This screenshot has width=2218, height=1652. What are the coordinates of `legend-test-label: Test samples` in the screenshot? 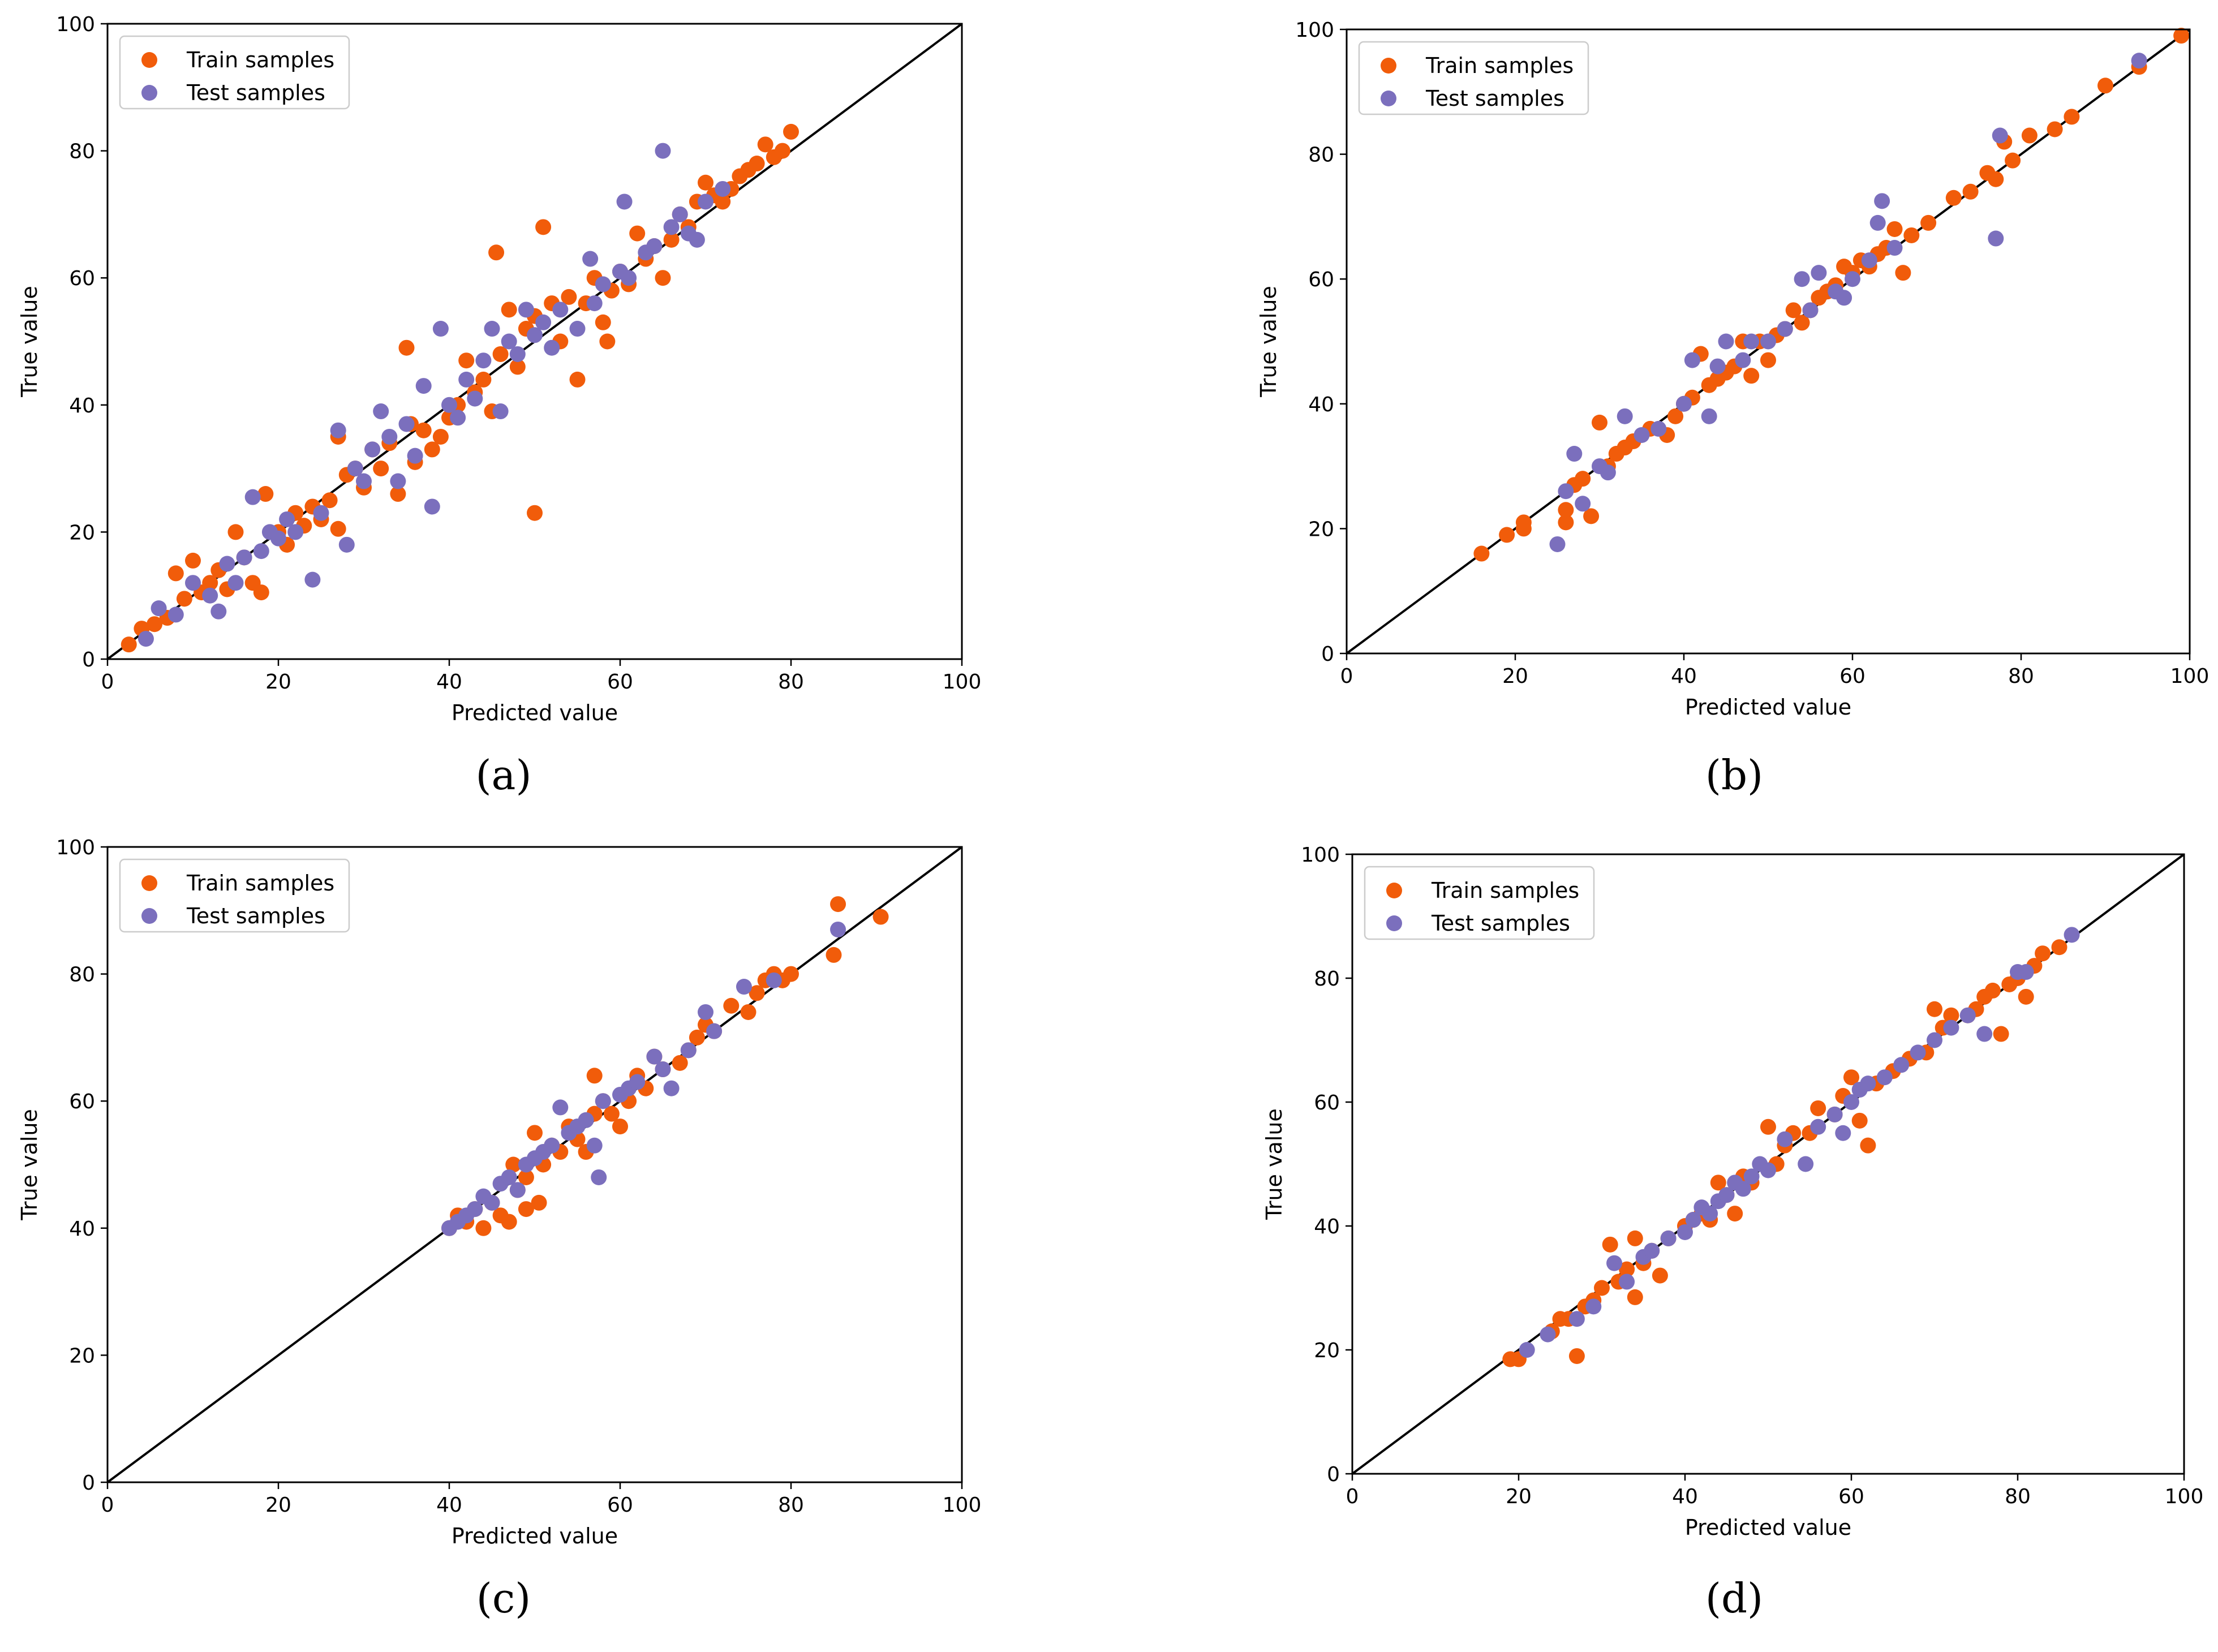 It's located at (1494, 98).